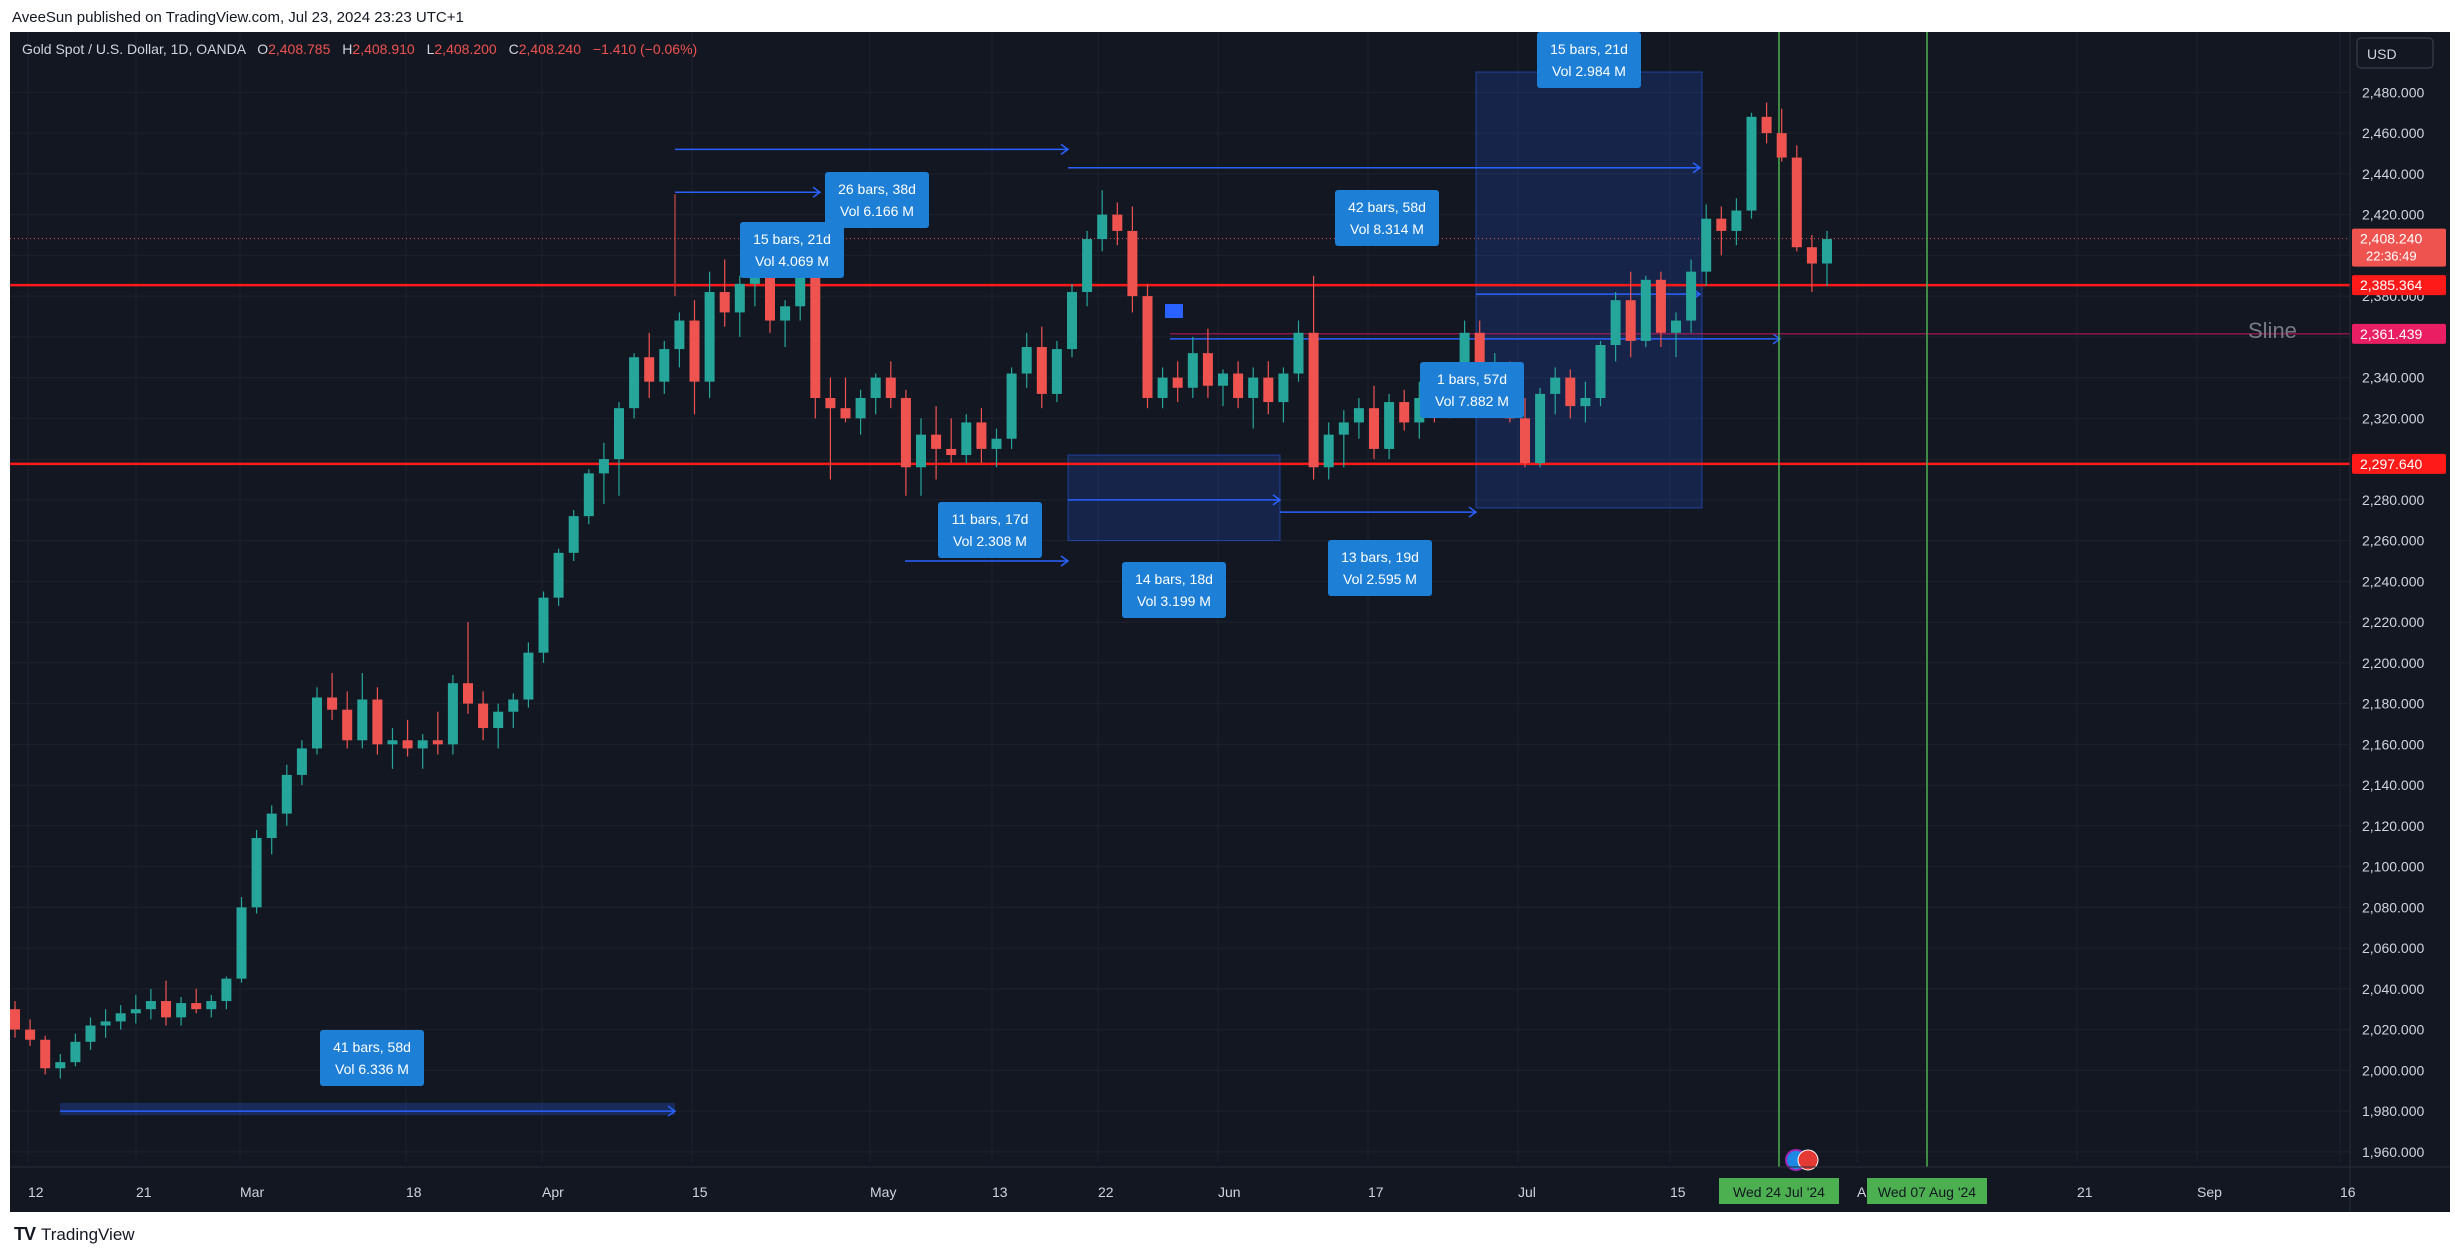  What do you see at coordinates (1808, 1160) in the screenshot?
I see `flag-icon` at bounding box center [1808, 1160].